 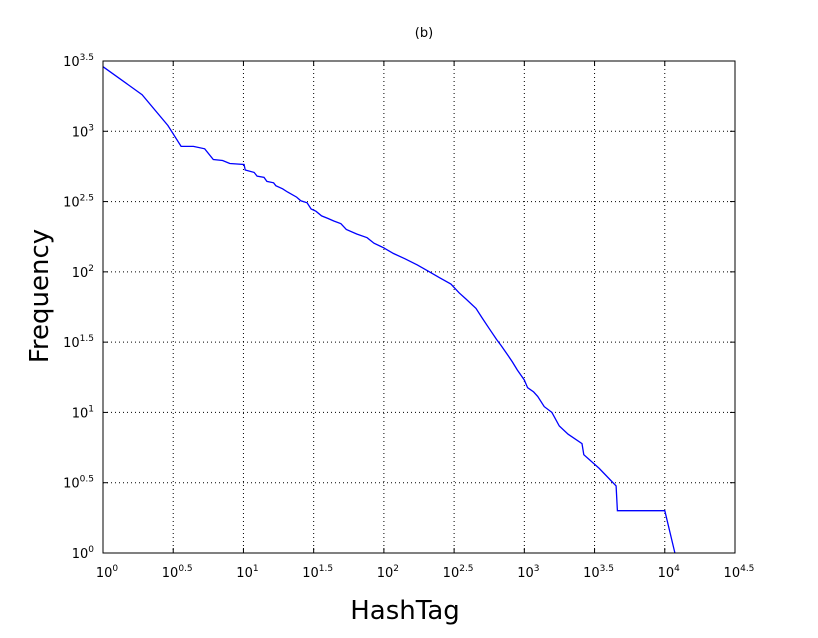 I want to click on x-tick-label: 103.5, so click(x=598, y=572).